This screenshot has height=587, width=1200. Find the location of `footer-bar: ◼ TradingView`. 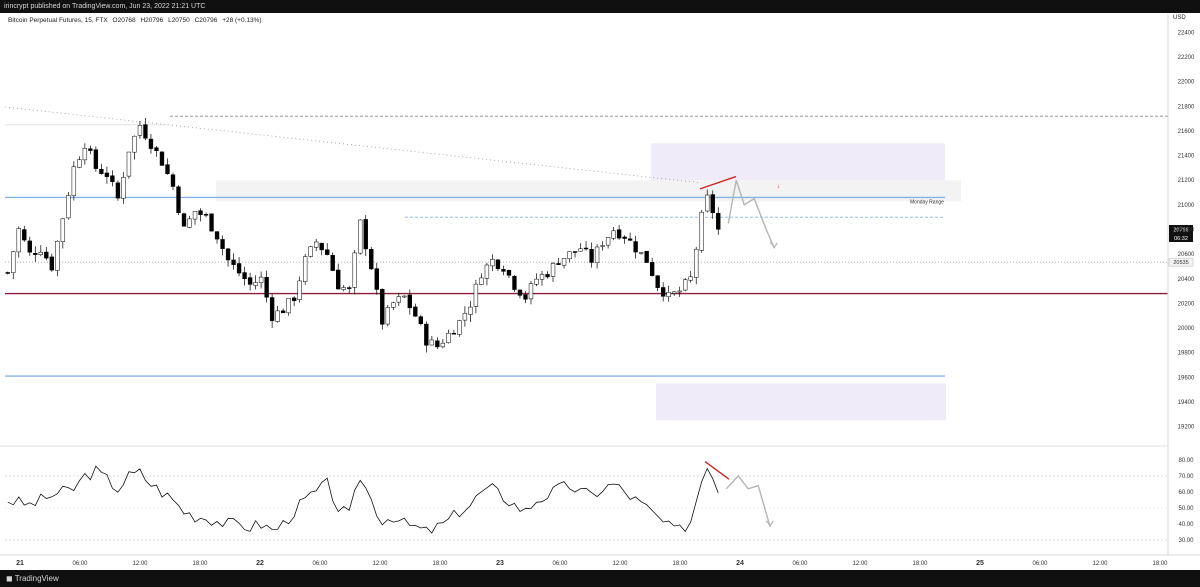

footer-bar: ◼ TradingView is located at coordinates (600, 578).